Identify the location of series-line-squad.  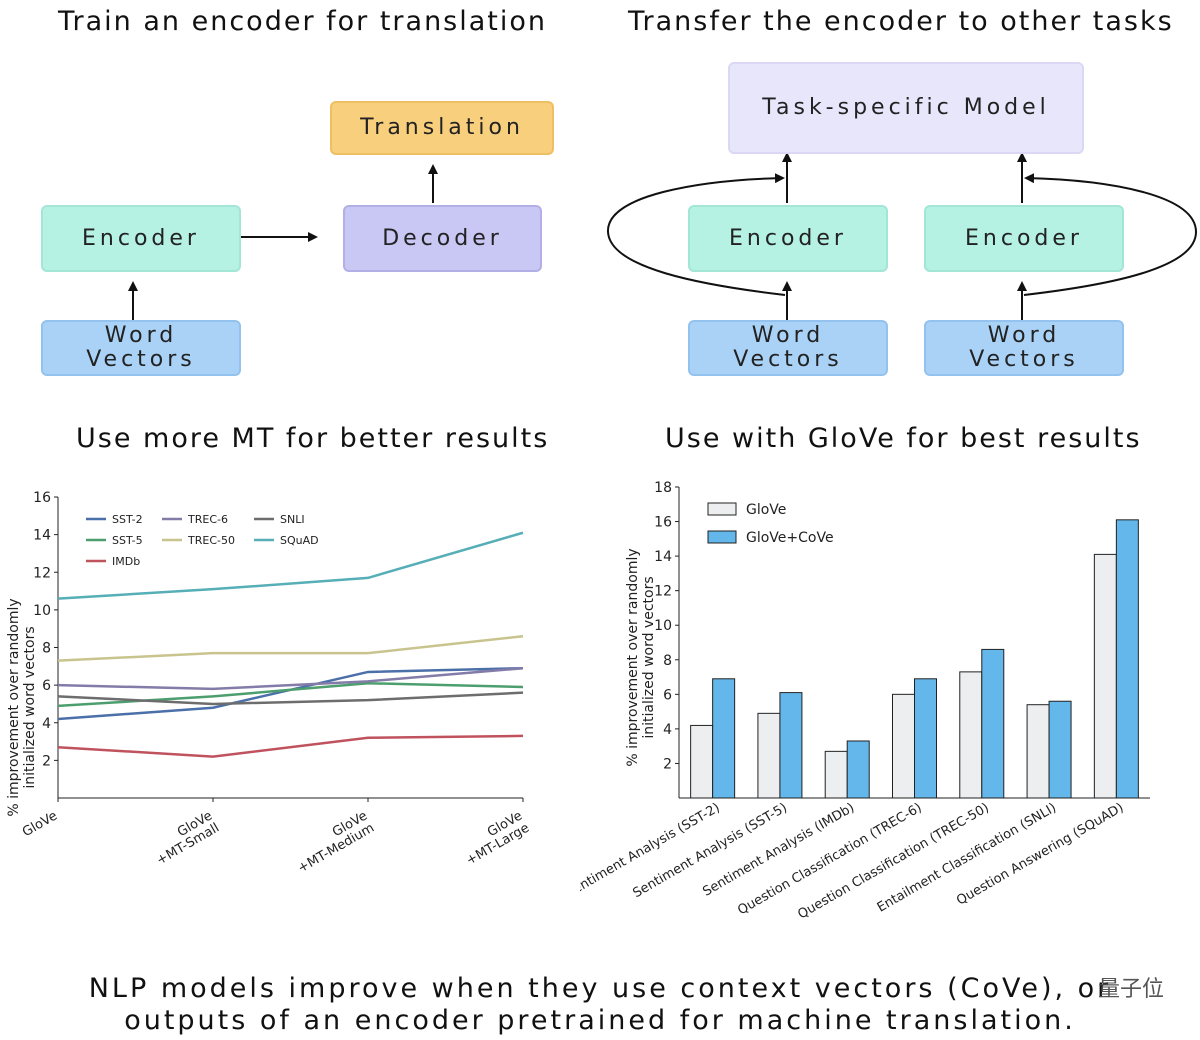
(290, 565).